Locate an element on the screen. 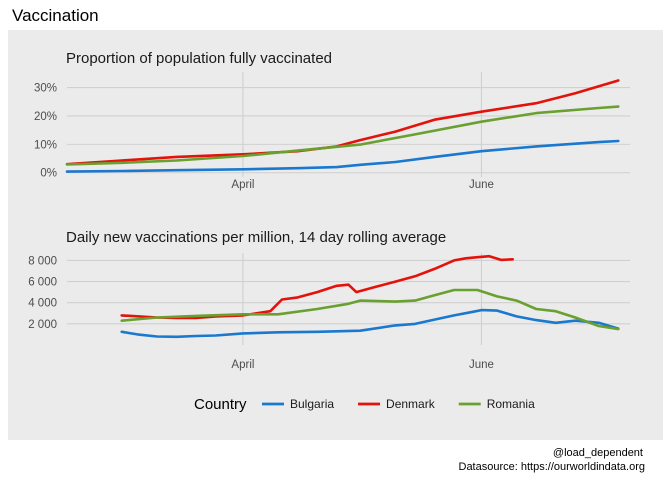  author-credit: @load_dependent is located at coordinates (598, 453).